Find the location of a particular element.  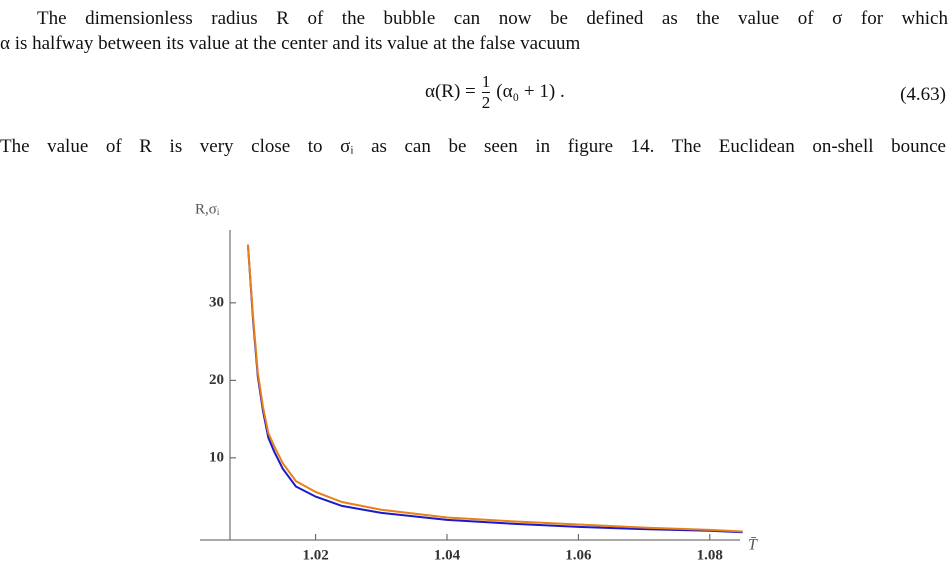

numerator: 1 is located at coordinates (486, 81).